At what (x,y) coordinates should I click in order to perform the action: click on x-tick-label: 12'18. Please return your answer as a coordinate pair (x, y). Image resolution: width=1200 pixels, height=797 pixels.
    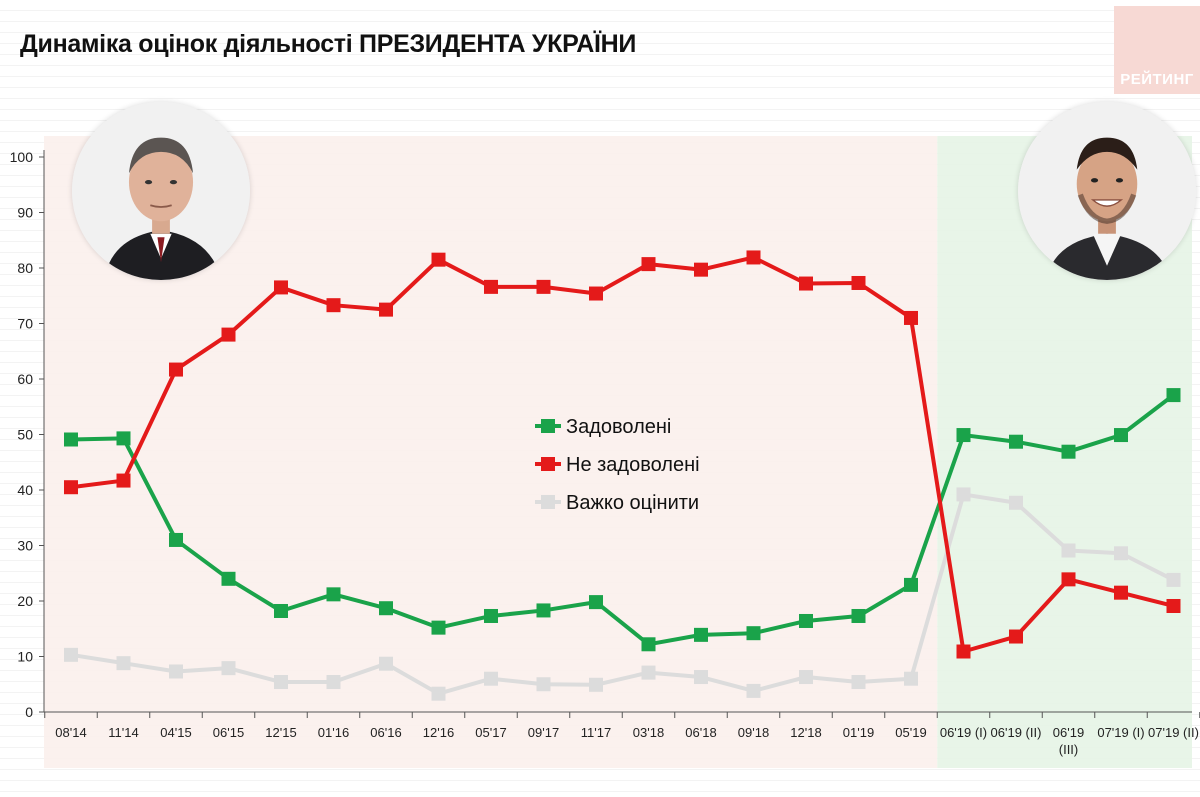
    Looking at the image, I should click on (805, 732).